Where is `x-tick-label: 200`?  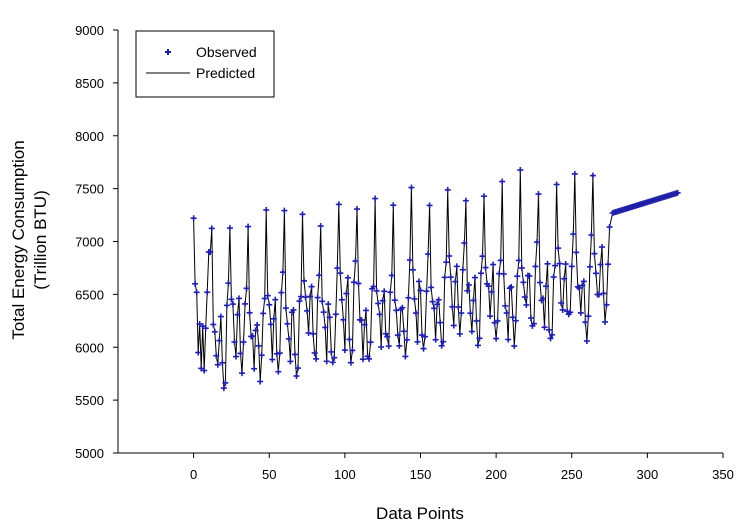 x-tick-label: 200 is located at coordinates (496, 474).